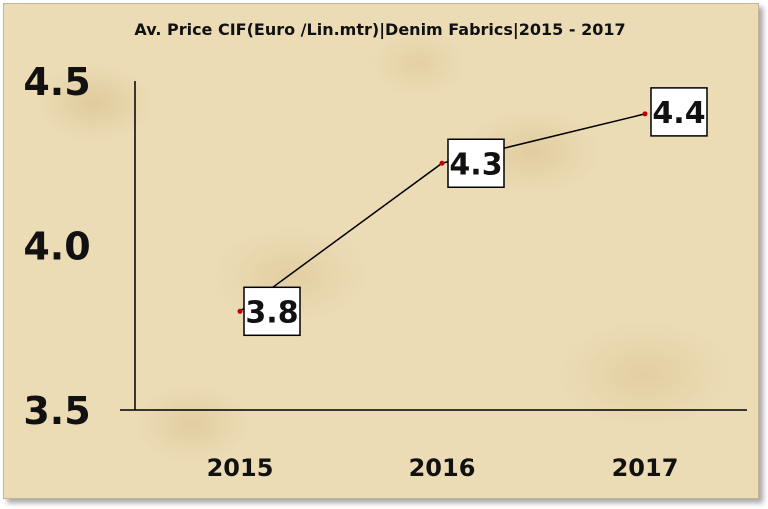 Image resolution: width=768 pixels, height=509 pixels. What do you see at coordinates (240, 468) in the screenshot?
I see `x-tick-label: 2015` at bounding box center [240, 468].